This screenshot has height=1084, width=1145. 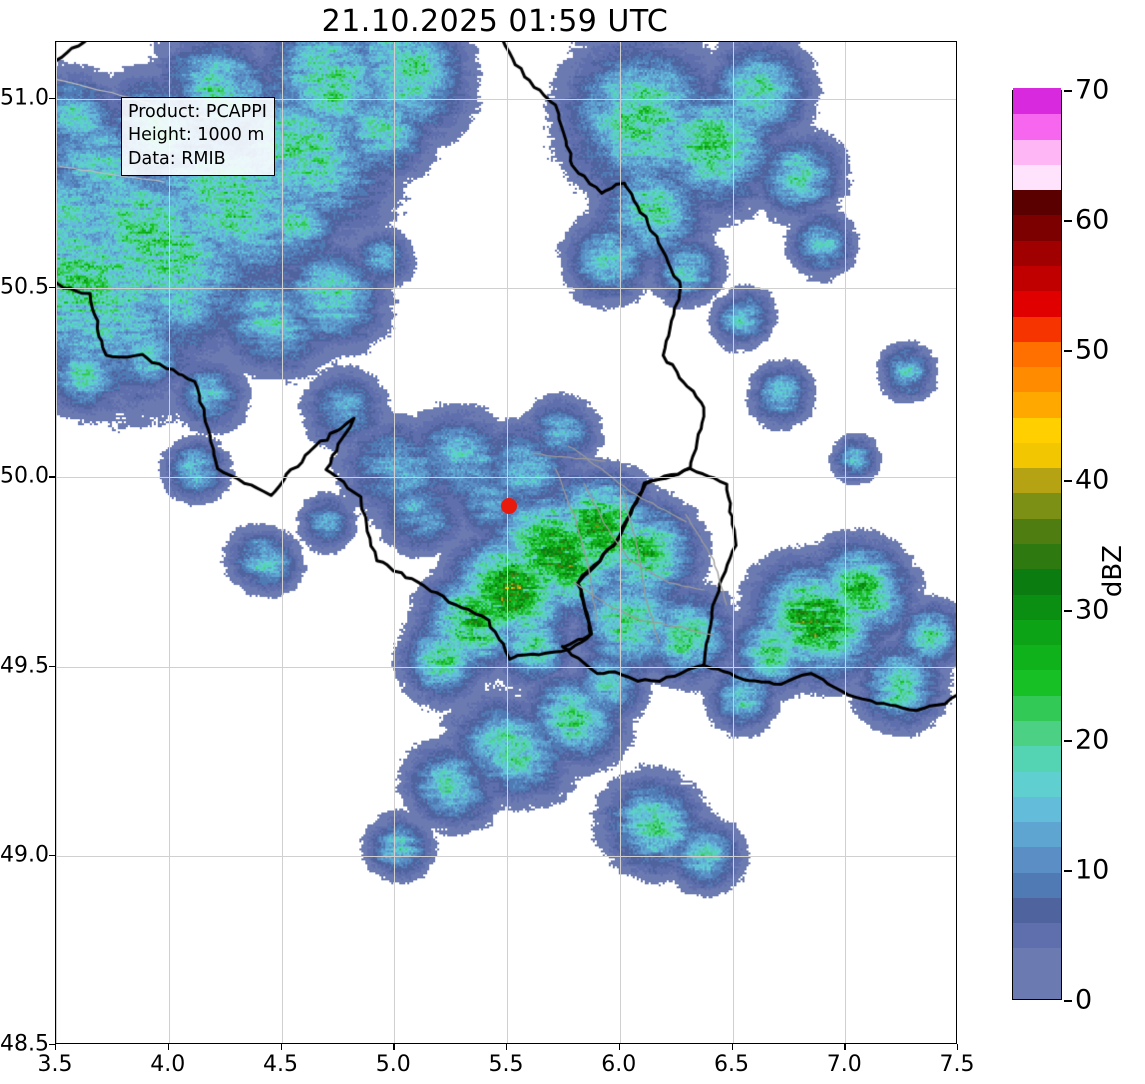 I want to click on colorbar-label: dBZ, so click(x=1113, y=571).